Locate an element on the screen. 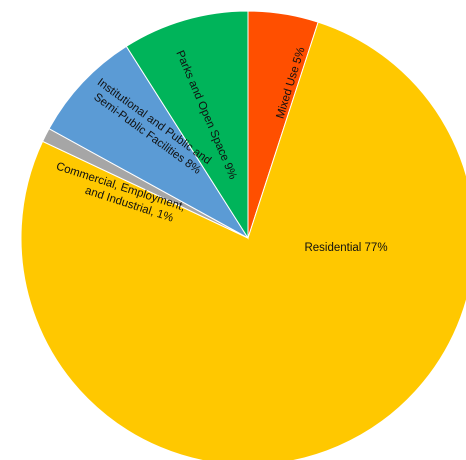 The image size is (466, 460). label-residential: Residential 77% is located at coordinates (345, 248).